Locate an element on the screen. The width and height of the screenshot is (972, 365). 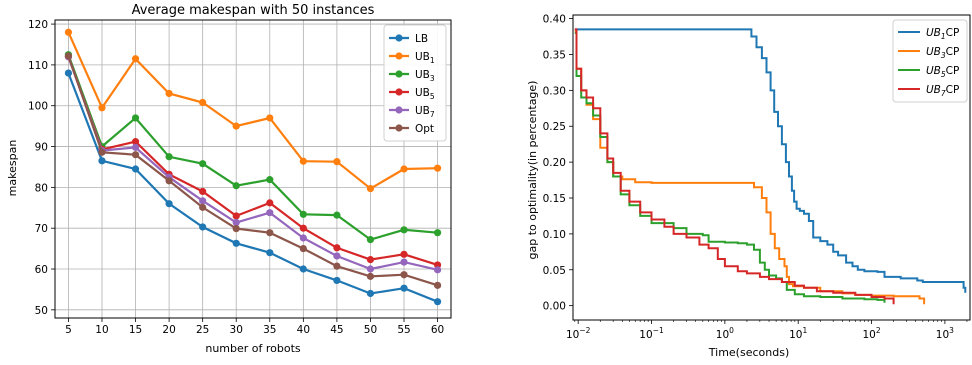
chart2-y-axis-label: gap to optimality(in percentage) is located at coordinates (532, 170).